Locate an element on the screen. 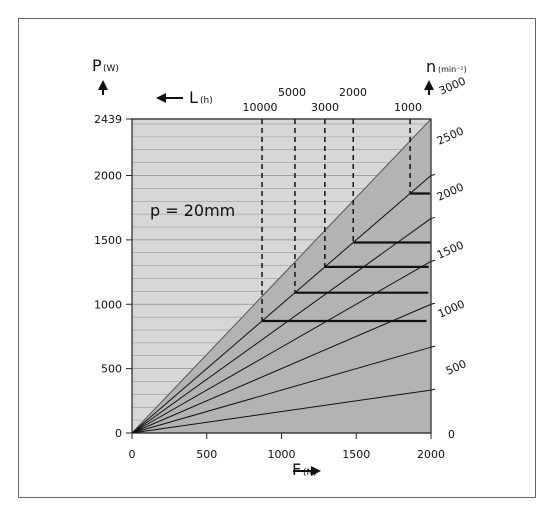 The image size is (554, 516). speed-tick-label-1000: 1000 is located at coordinates (451, 308).